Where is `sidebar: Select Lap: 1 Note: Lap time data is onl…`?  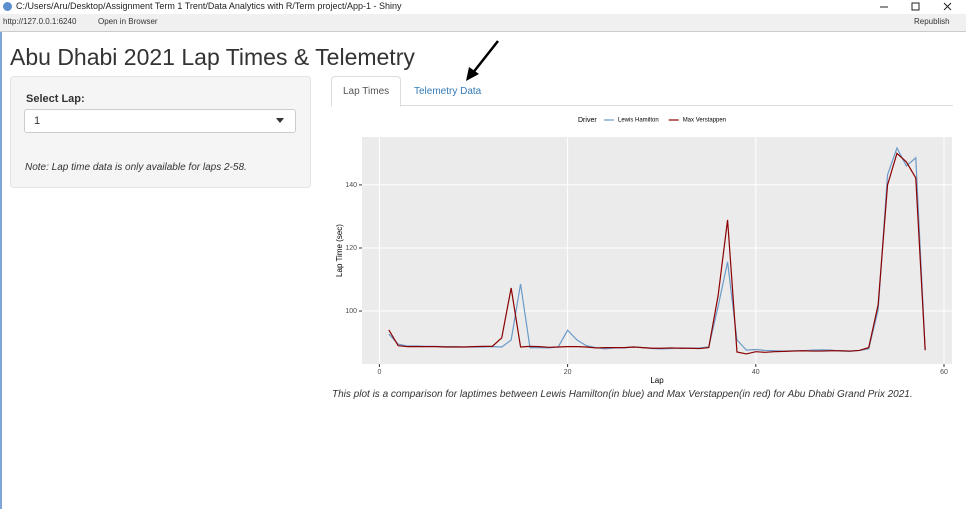
sidebar: Select Lap: 1 Note: Lap time data is onl… is located at coordinates (160, 132).